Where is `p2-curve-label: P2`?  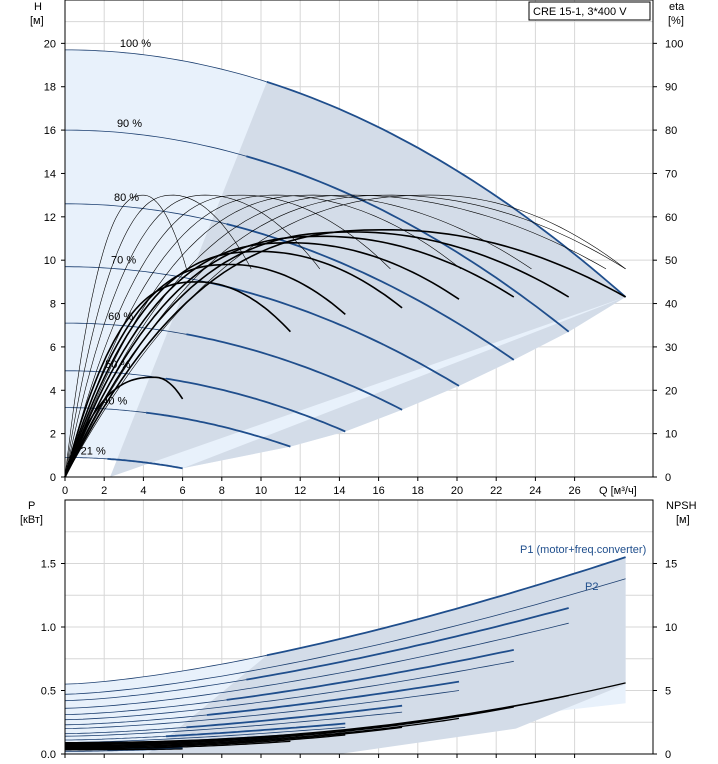 p2-curve-label: P2 is located at coordinates (591, 587).